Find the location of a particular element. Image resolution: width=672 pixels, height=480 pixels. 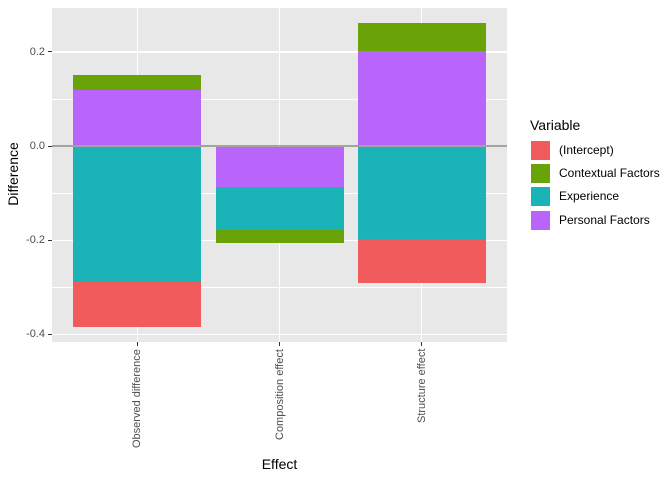

legend-item-label: (Intercept) is located at coordinates (586, 150).